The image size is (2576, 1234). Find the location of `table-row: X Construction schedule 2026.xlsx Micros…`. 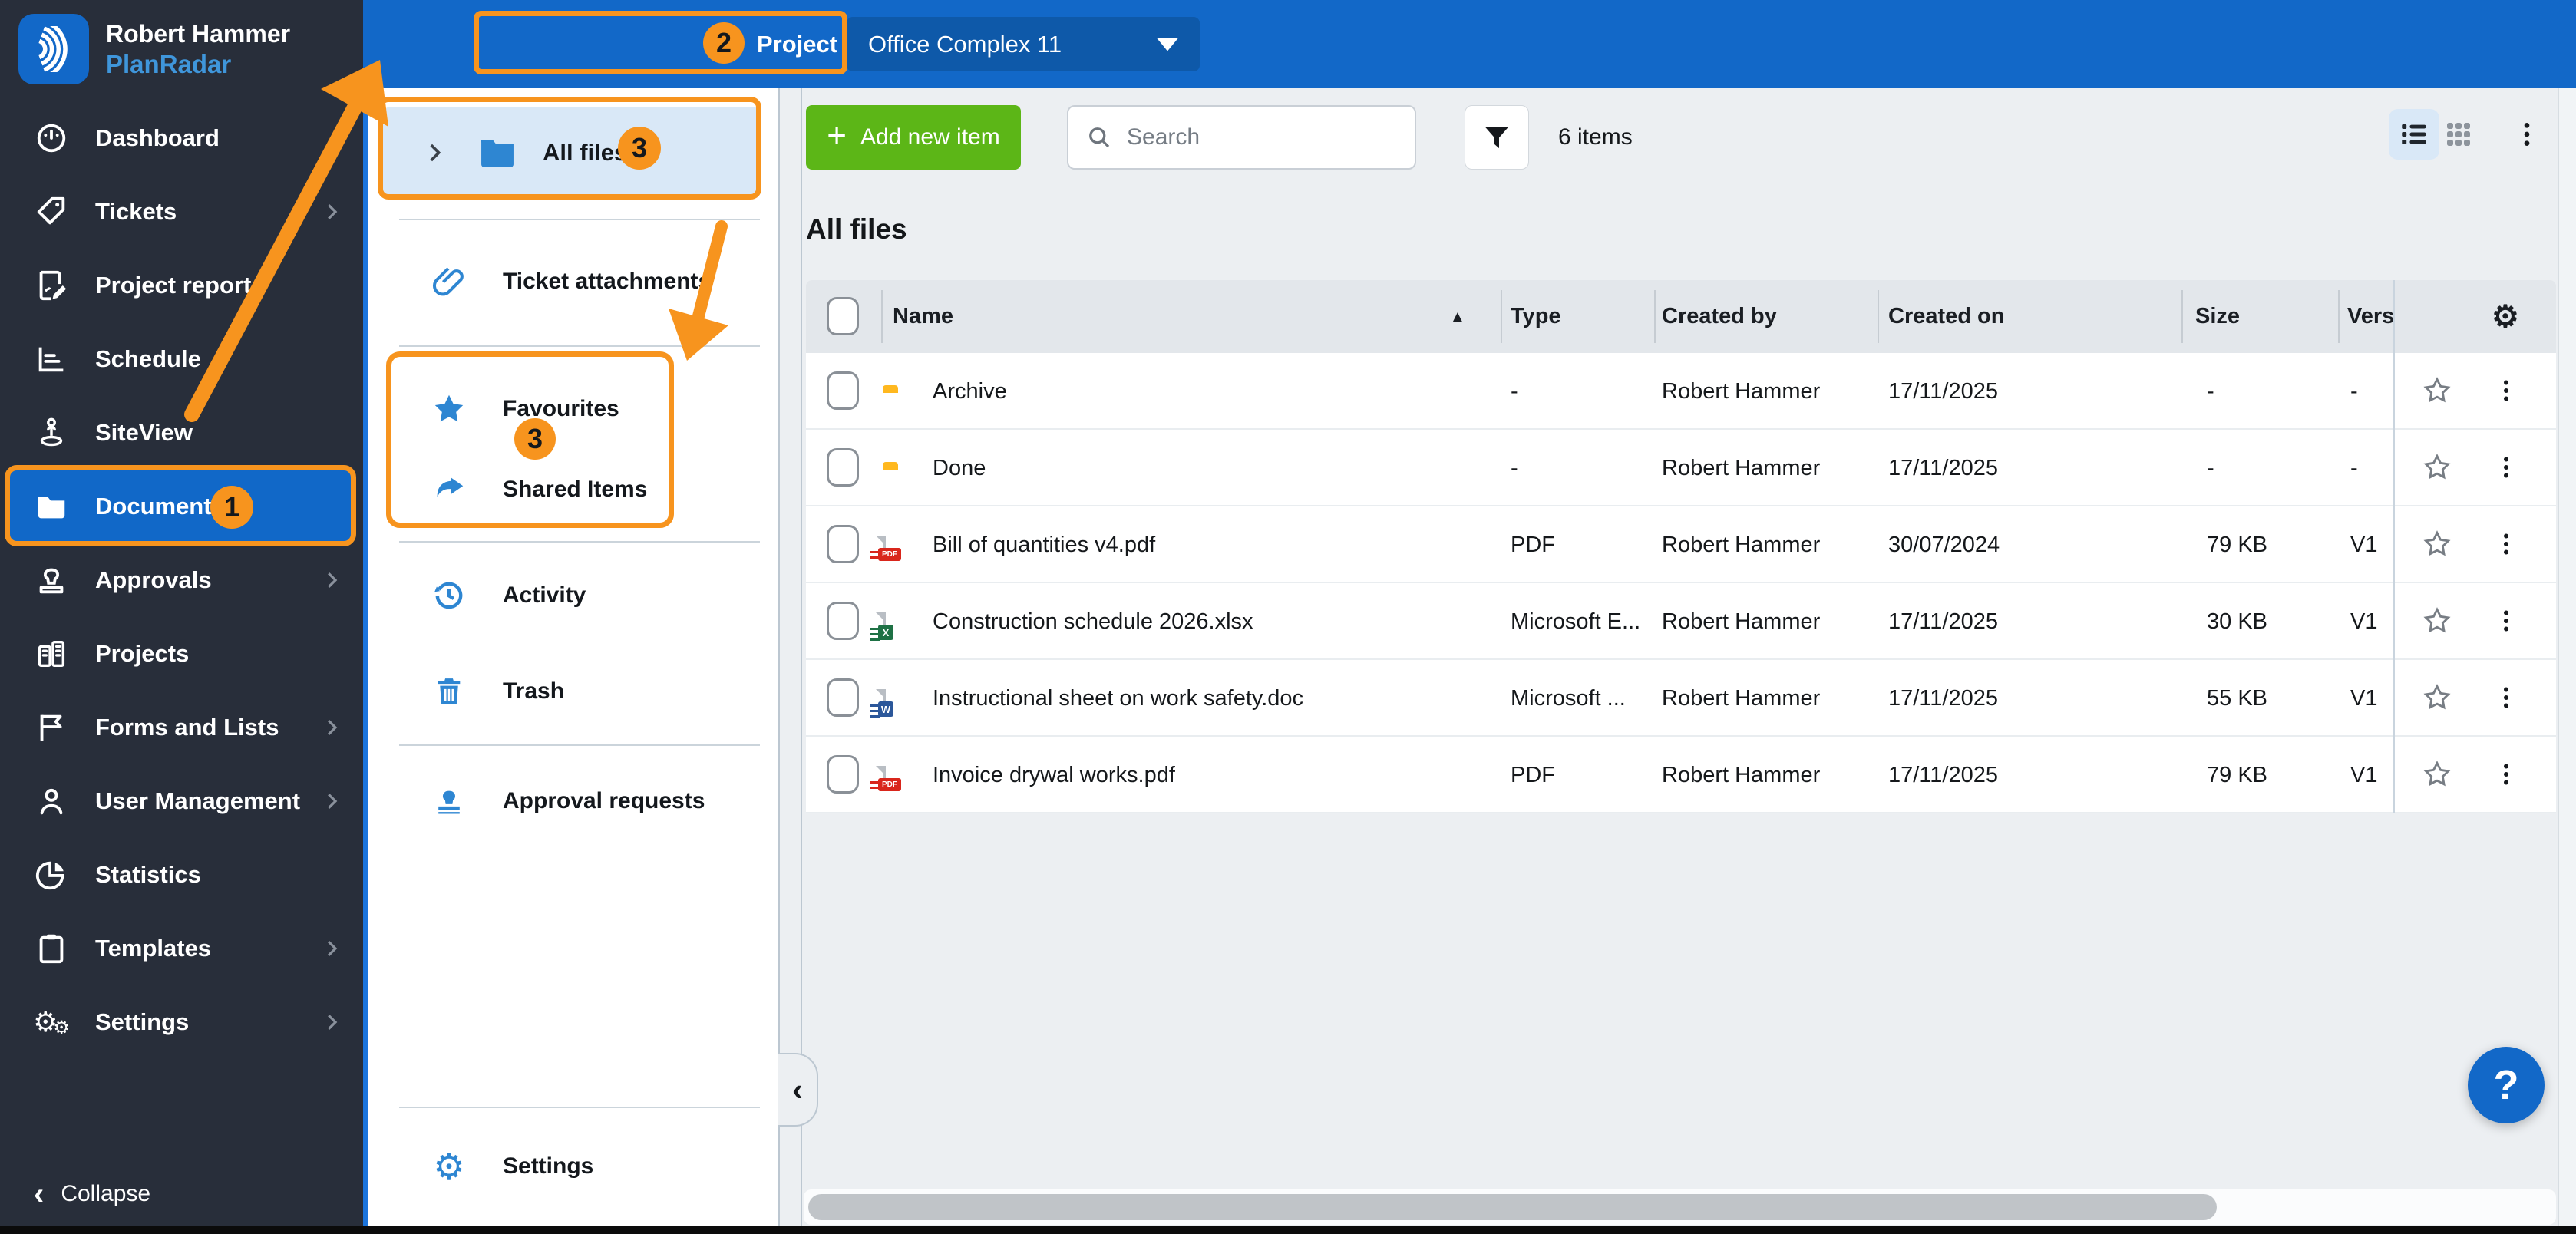

table-row: X Construction schedule 2026.xlsx Micros… is located at coordinates (1681, 621).